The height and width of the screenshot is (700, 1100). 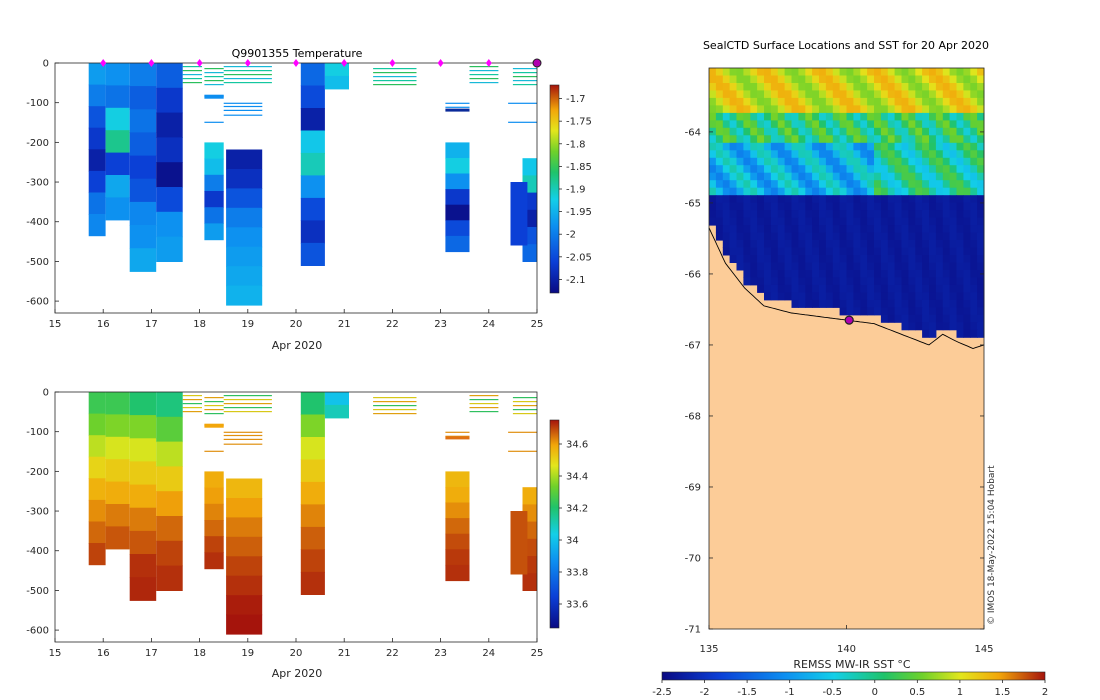 I want to click on salinity-colorbar, so click(x=554, y=524).